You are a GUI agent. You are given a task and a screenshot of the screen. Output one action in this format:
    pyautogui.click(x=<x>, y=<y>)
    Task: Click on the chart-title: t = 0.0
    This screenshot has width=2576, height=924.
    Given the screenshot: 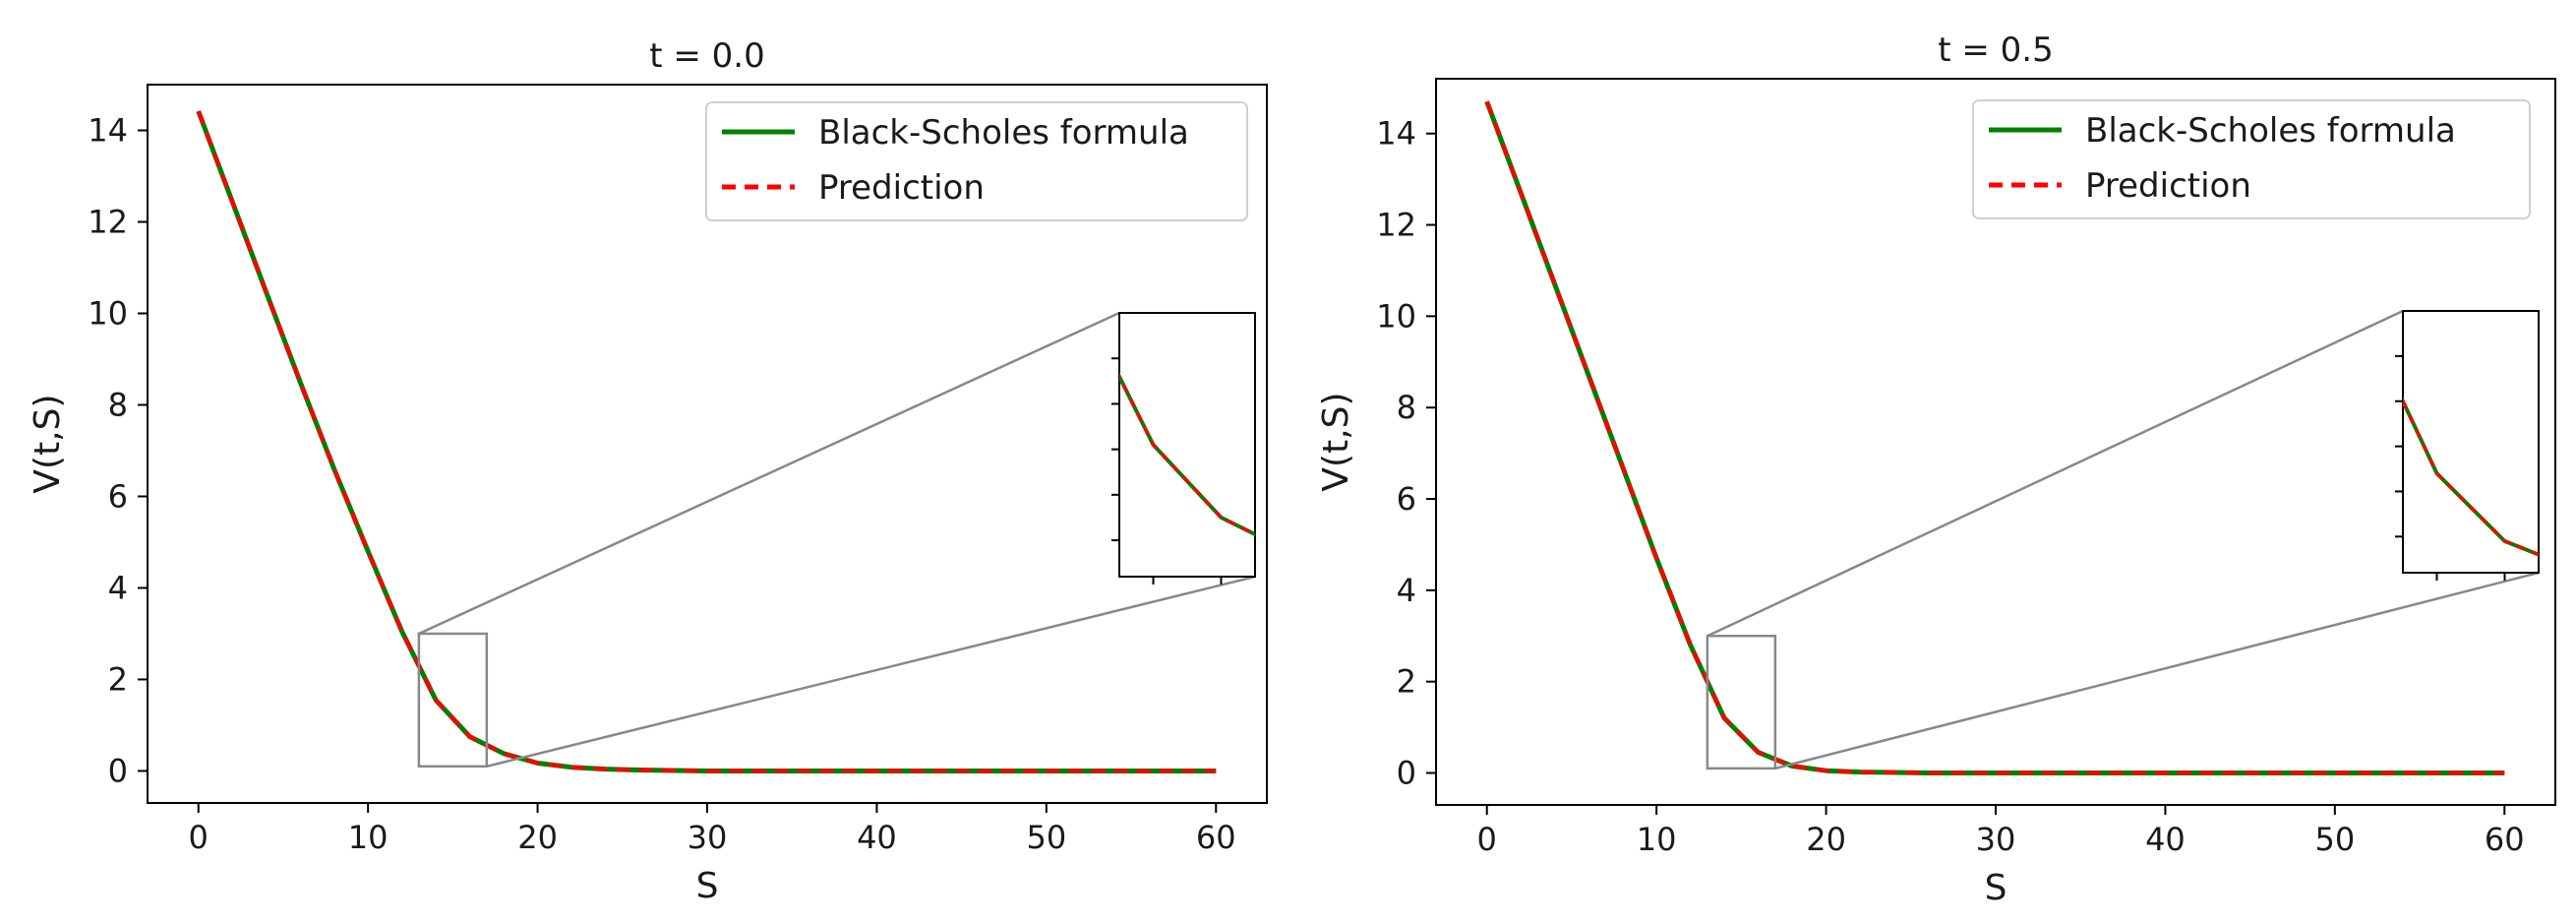 What is the action you would take?
    pyautogui.click(x=707, y=56)
    